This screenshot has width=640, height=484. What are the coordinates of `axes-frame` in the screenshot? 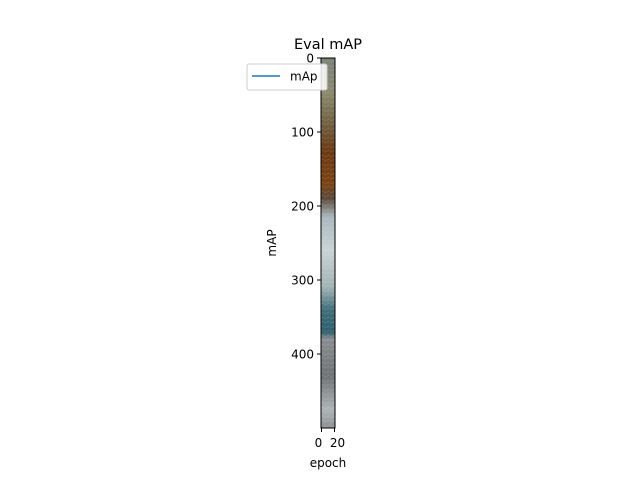 It's located at (328, 243).